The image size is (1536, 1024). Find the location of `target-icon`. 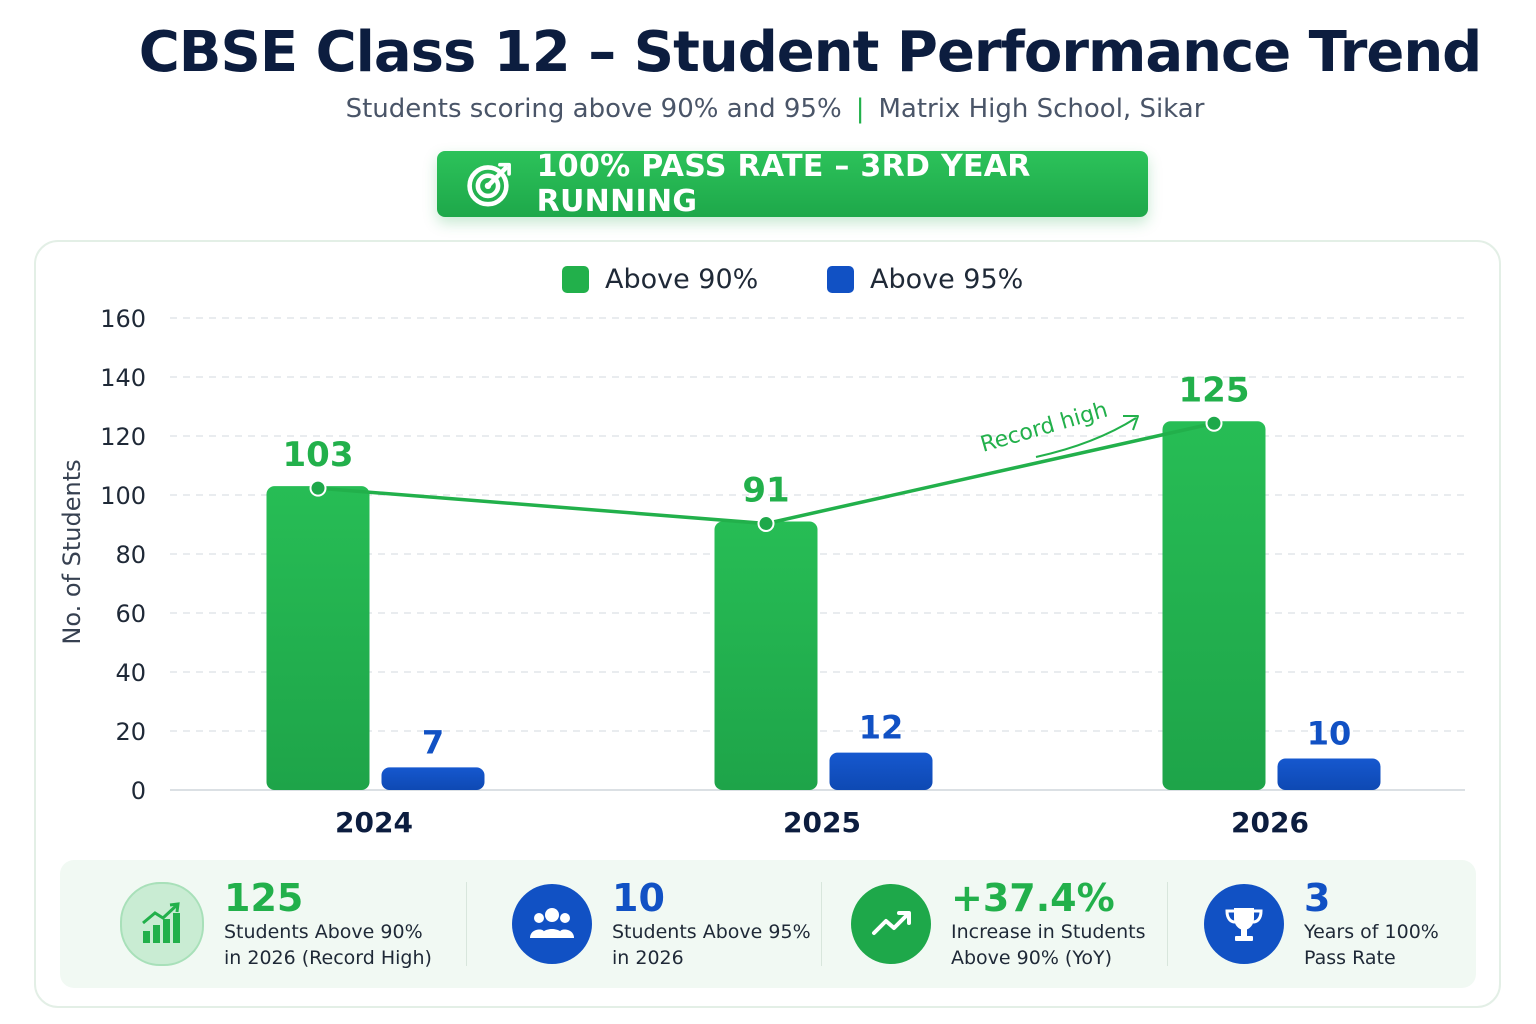

target-icon is located at coordinates (489, 184).